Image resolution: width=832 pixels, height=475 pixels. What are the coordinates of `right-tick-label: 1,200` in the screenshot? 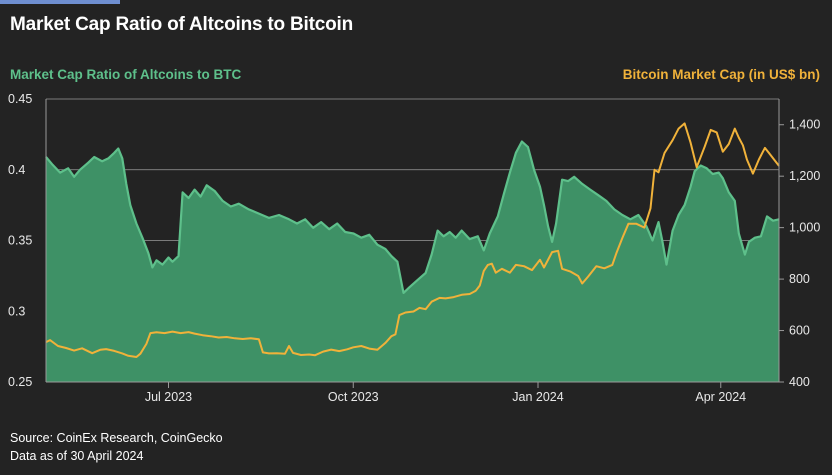 It's located at (804, 176).